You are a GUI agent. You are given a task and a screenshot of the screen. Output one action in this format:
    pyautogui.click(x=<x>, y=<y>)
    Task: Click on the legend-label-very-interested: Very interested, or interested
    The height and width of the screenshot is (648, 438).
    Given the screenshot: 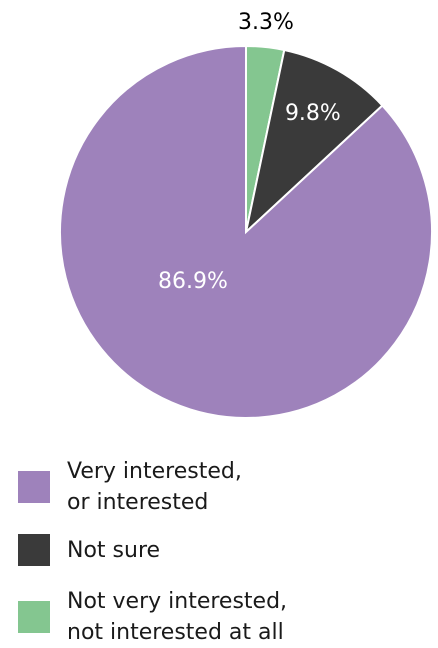 What is the action you would take?
    pyautogui.click(x=154, y=487)
    